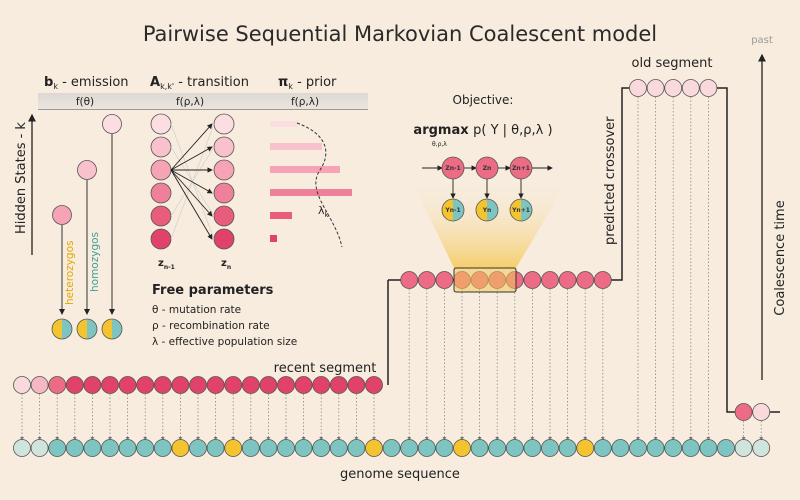 This screenshot has width=800, height=500. I want to click on objective-label: Objective:, so click(483, 100).